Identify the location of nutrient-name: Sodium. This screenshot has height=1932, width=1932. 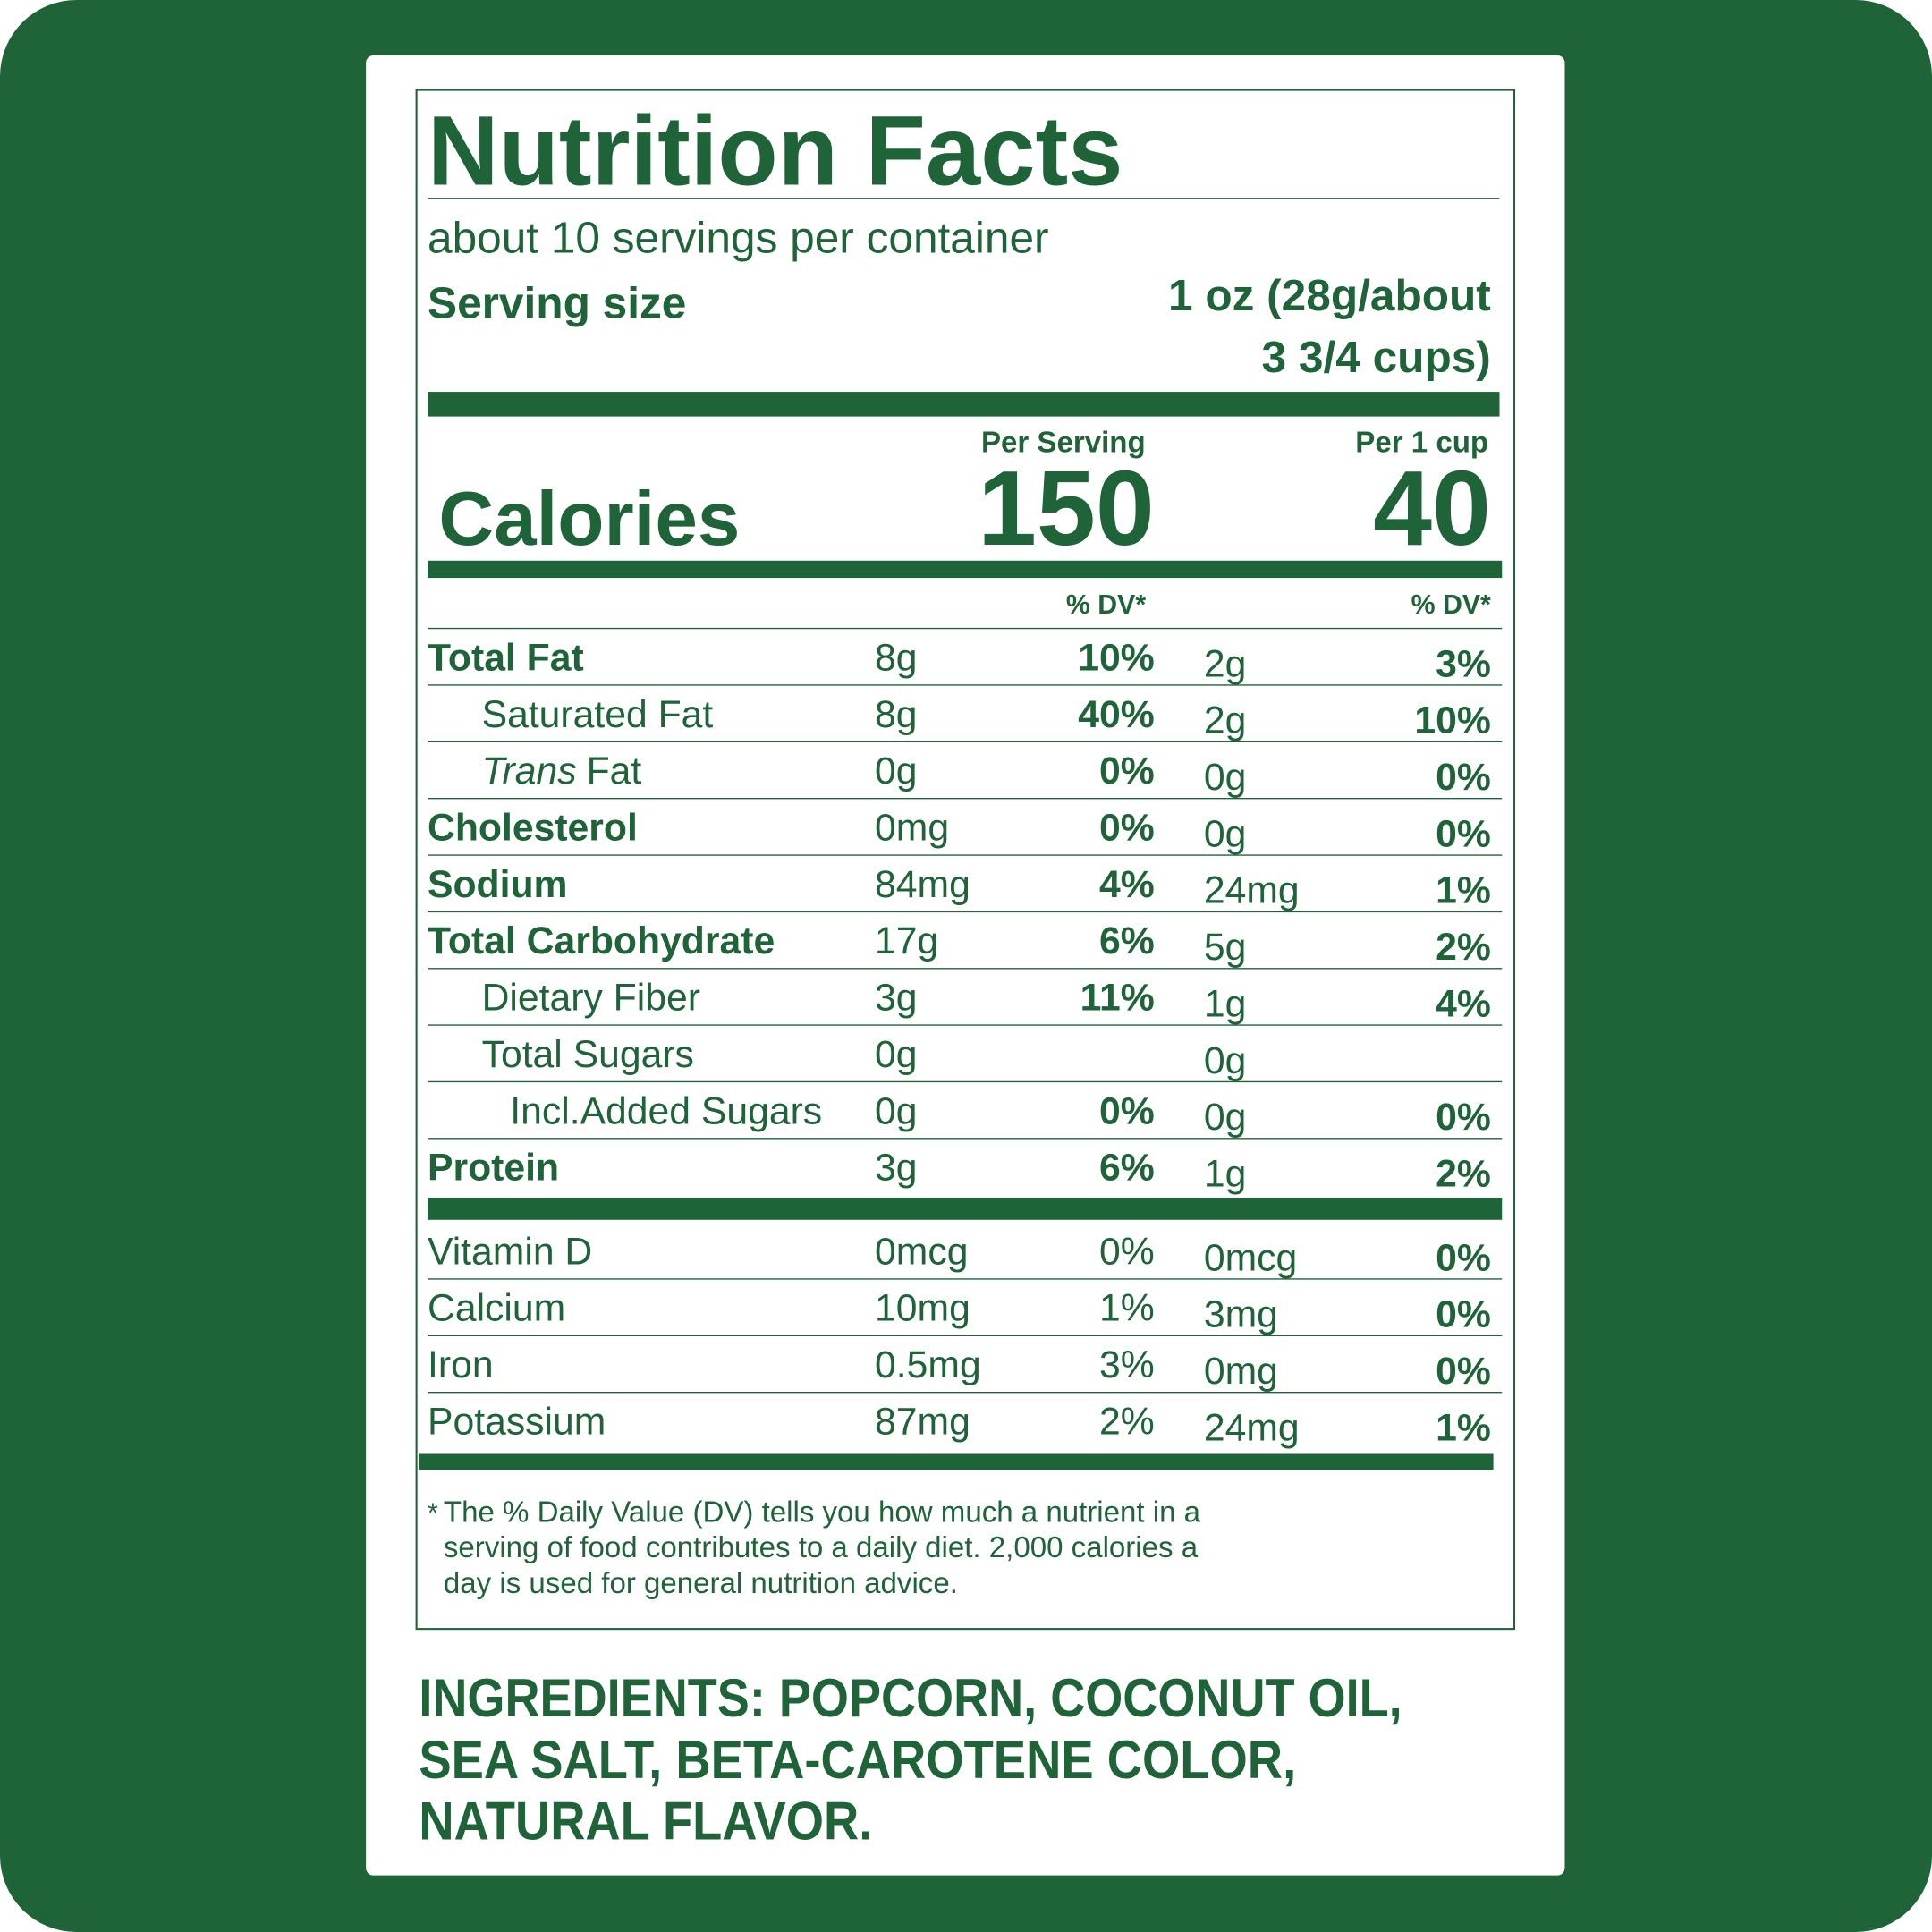
(498, 884).